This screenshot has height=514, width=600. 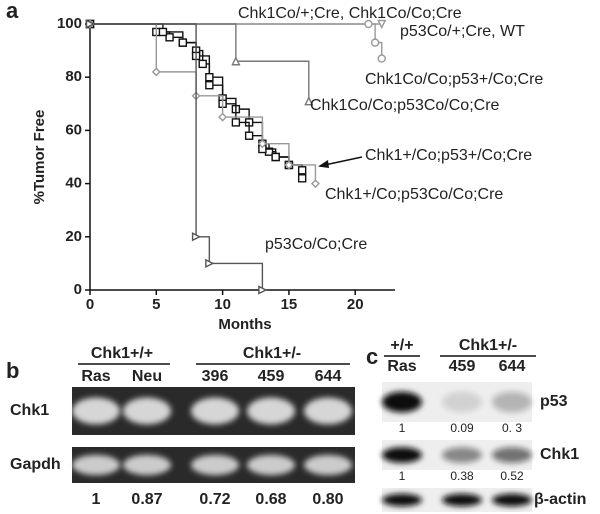 What do you see at coordinates (146, 499) in the screenshot?
I see `ratio: 0.87` at bounding box center [146, 499].